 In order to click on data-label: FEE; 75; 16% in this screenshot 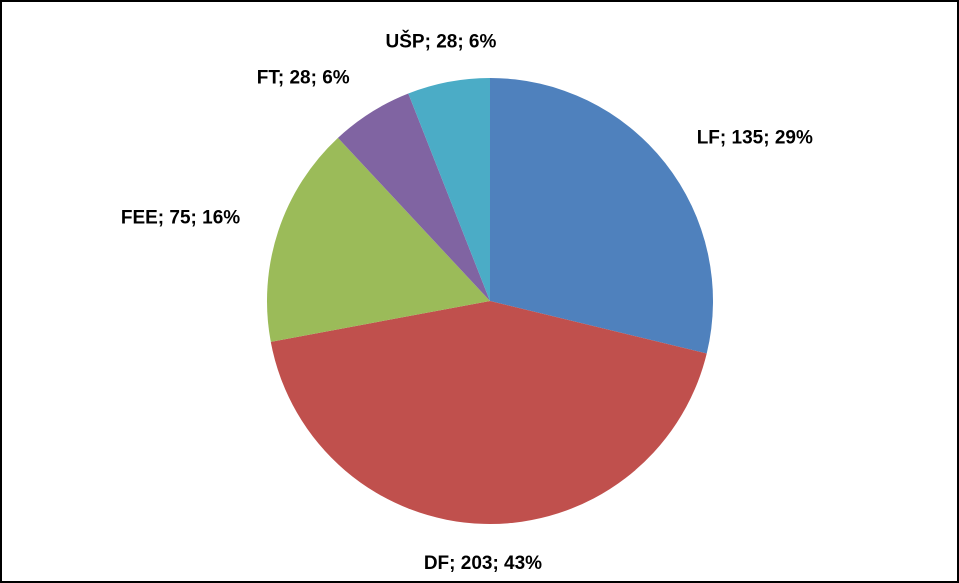, I will do `click(180, 218)`.